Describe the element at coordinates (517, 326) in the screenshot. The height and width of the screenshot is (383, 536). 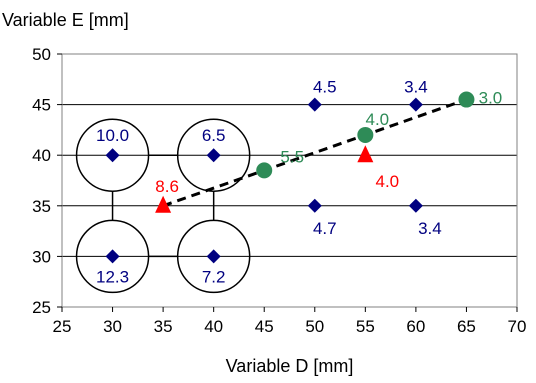
I see `x-tick-label: 70` at that location.